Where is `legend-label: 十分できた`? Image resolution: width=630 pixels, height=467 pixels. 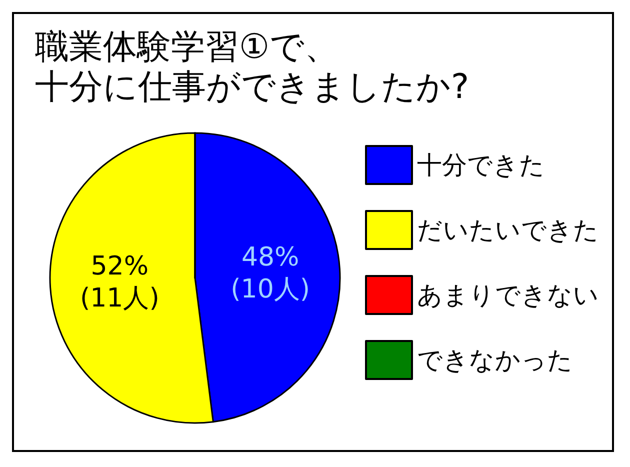 legend-label: 十分できた is located at coordinates (481, 165).